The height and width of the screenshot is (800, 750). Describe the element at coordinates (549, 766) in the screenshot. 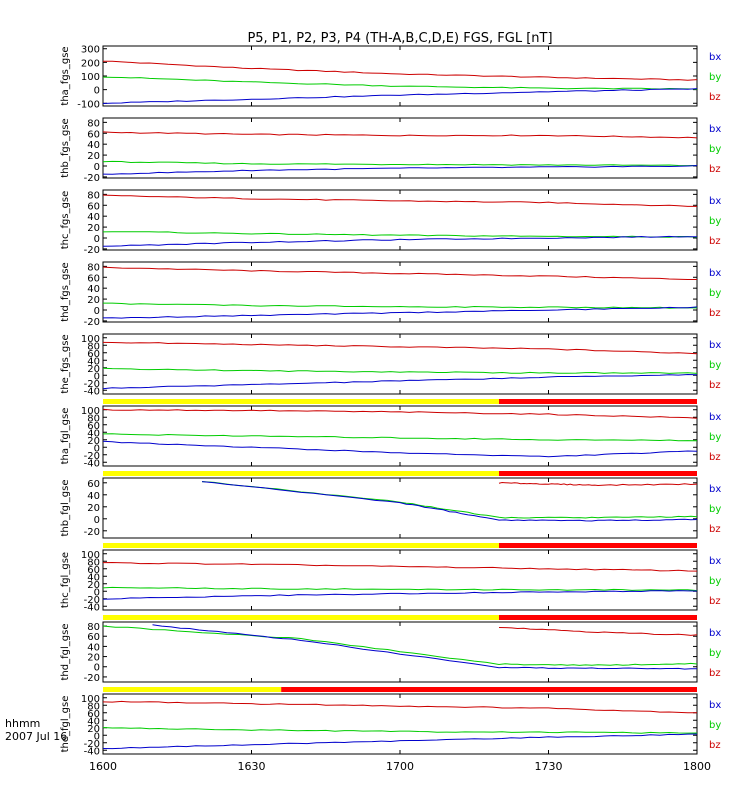

I see `x-tick-label: 1730` at that location.